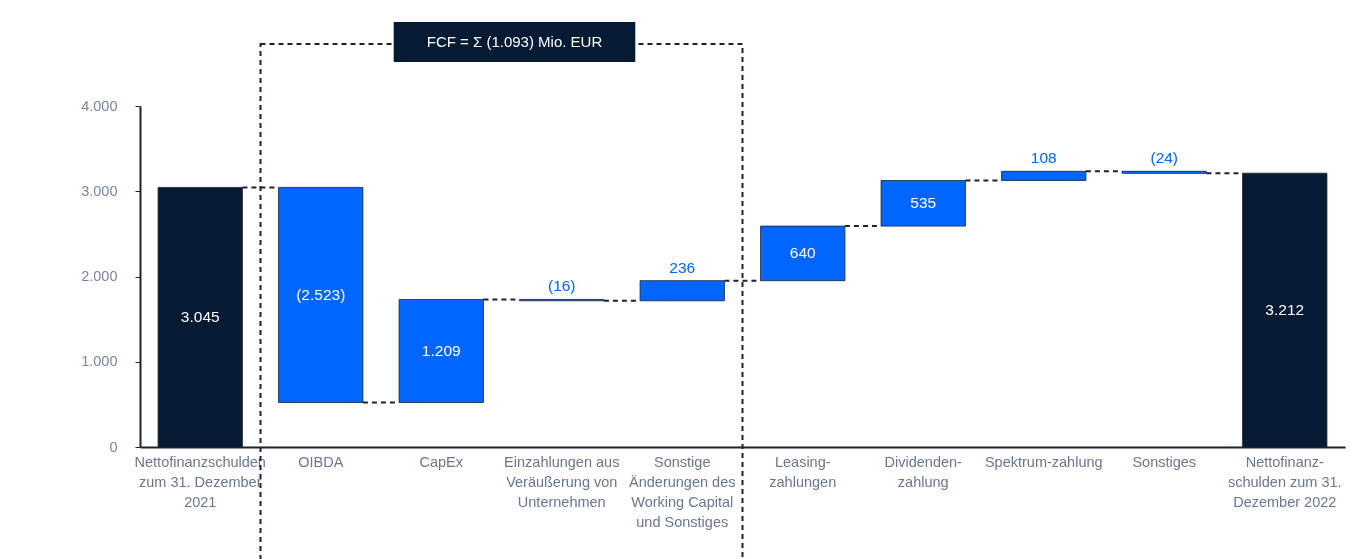 This screenshot has width=1368, height=559. What do you see at coordinates (561, 286) in the screenshot?
I see `data-label: (16)` at bounding box center [561, 286].